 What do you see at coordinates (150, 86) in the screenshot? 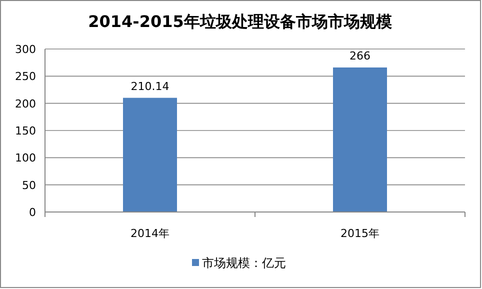
I see `data-label: 210.14` at bounding box center [150, 86].